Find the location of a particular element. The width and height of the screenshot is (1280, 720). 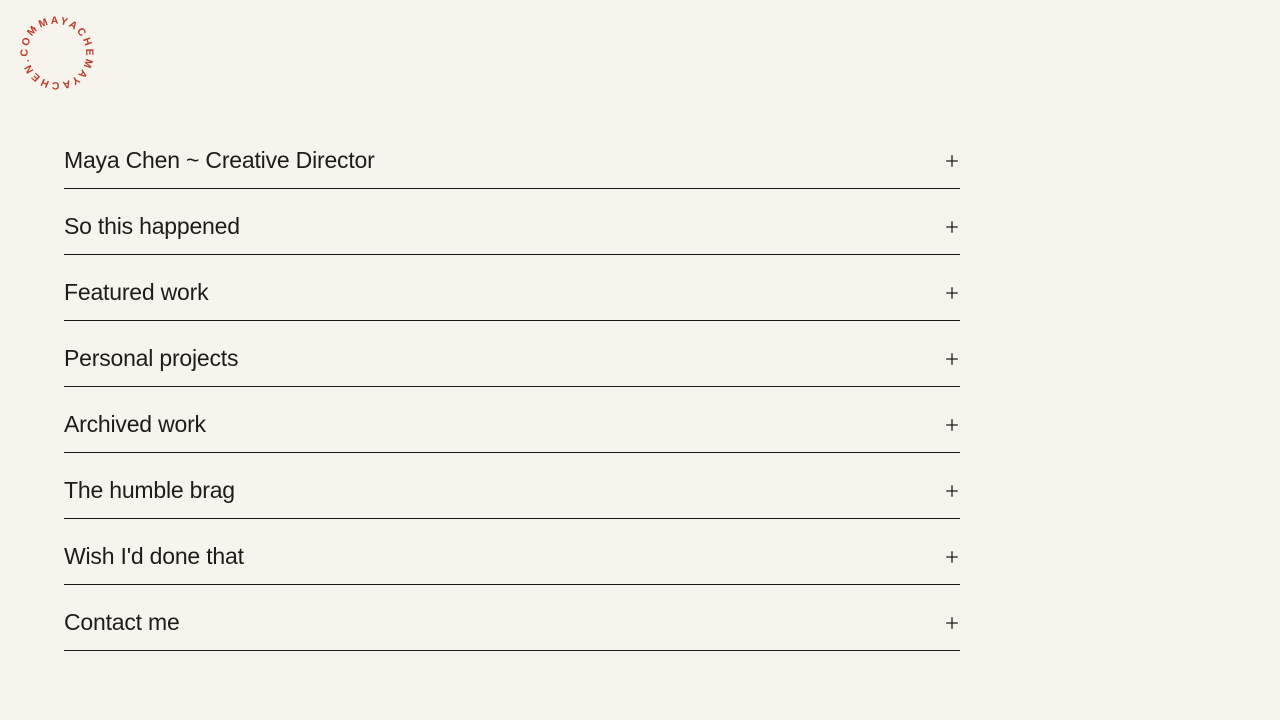

accordion-item-wish-id-done-that: Wish I'd done that is located at coordinates (512, 552).